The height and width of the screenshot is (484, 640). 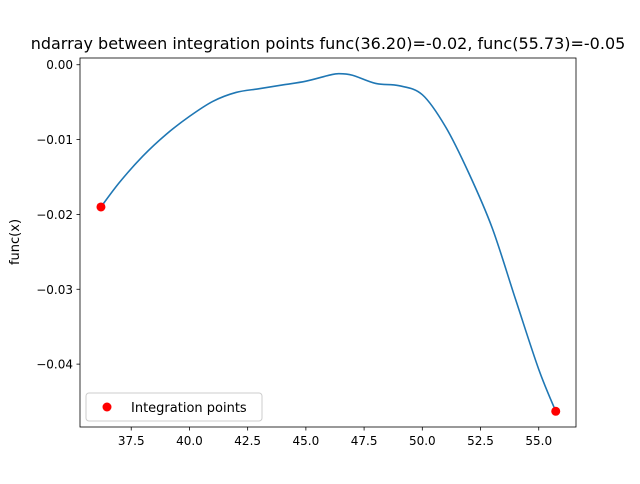 I want to click on x-tick-label: 45.0, so click(x=306, y=441).